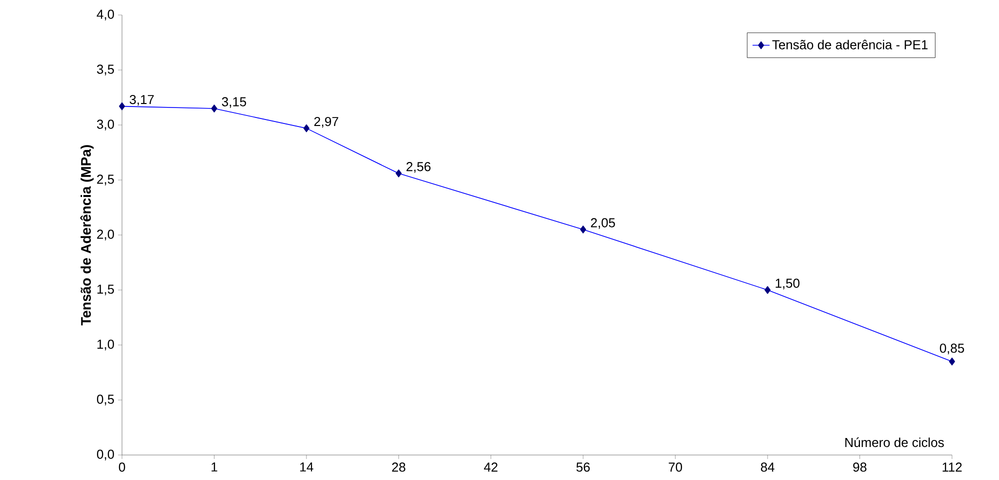 Image resolution: width=999 pixels, height=480 pixels. Describe the element at coordinates (894, 442) in the screenshot. I see `annotation: Número de ciclos` at that location.